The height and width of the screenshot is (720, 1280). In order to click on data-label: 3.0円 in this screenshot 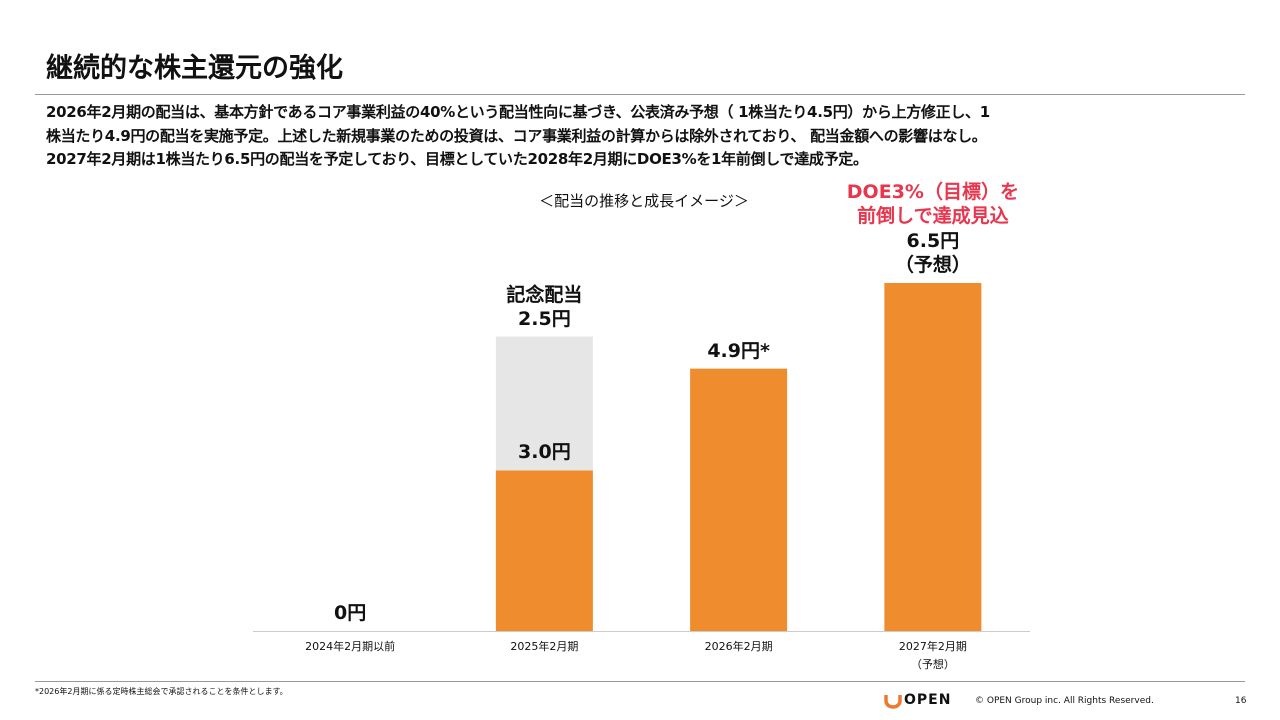, I will do `click(544, 452)`.